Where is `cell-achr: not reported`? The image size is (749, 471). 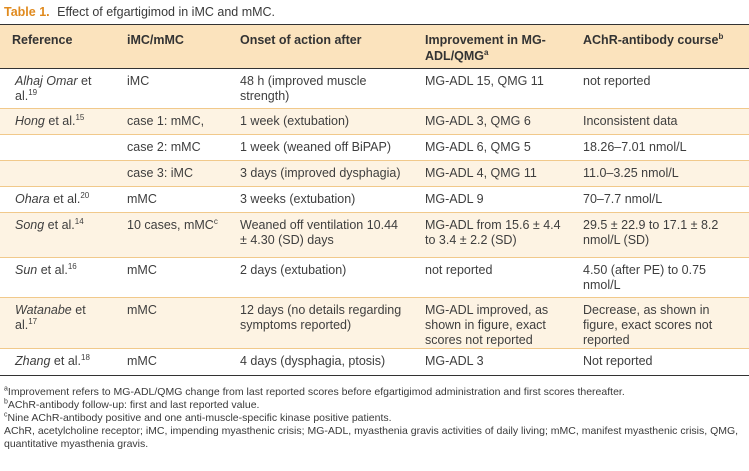
cell-achr: not reported is located at coordinates (617, 81).